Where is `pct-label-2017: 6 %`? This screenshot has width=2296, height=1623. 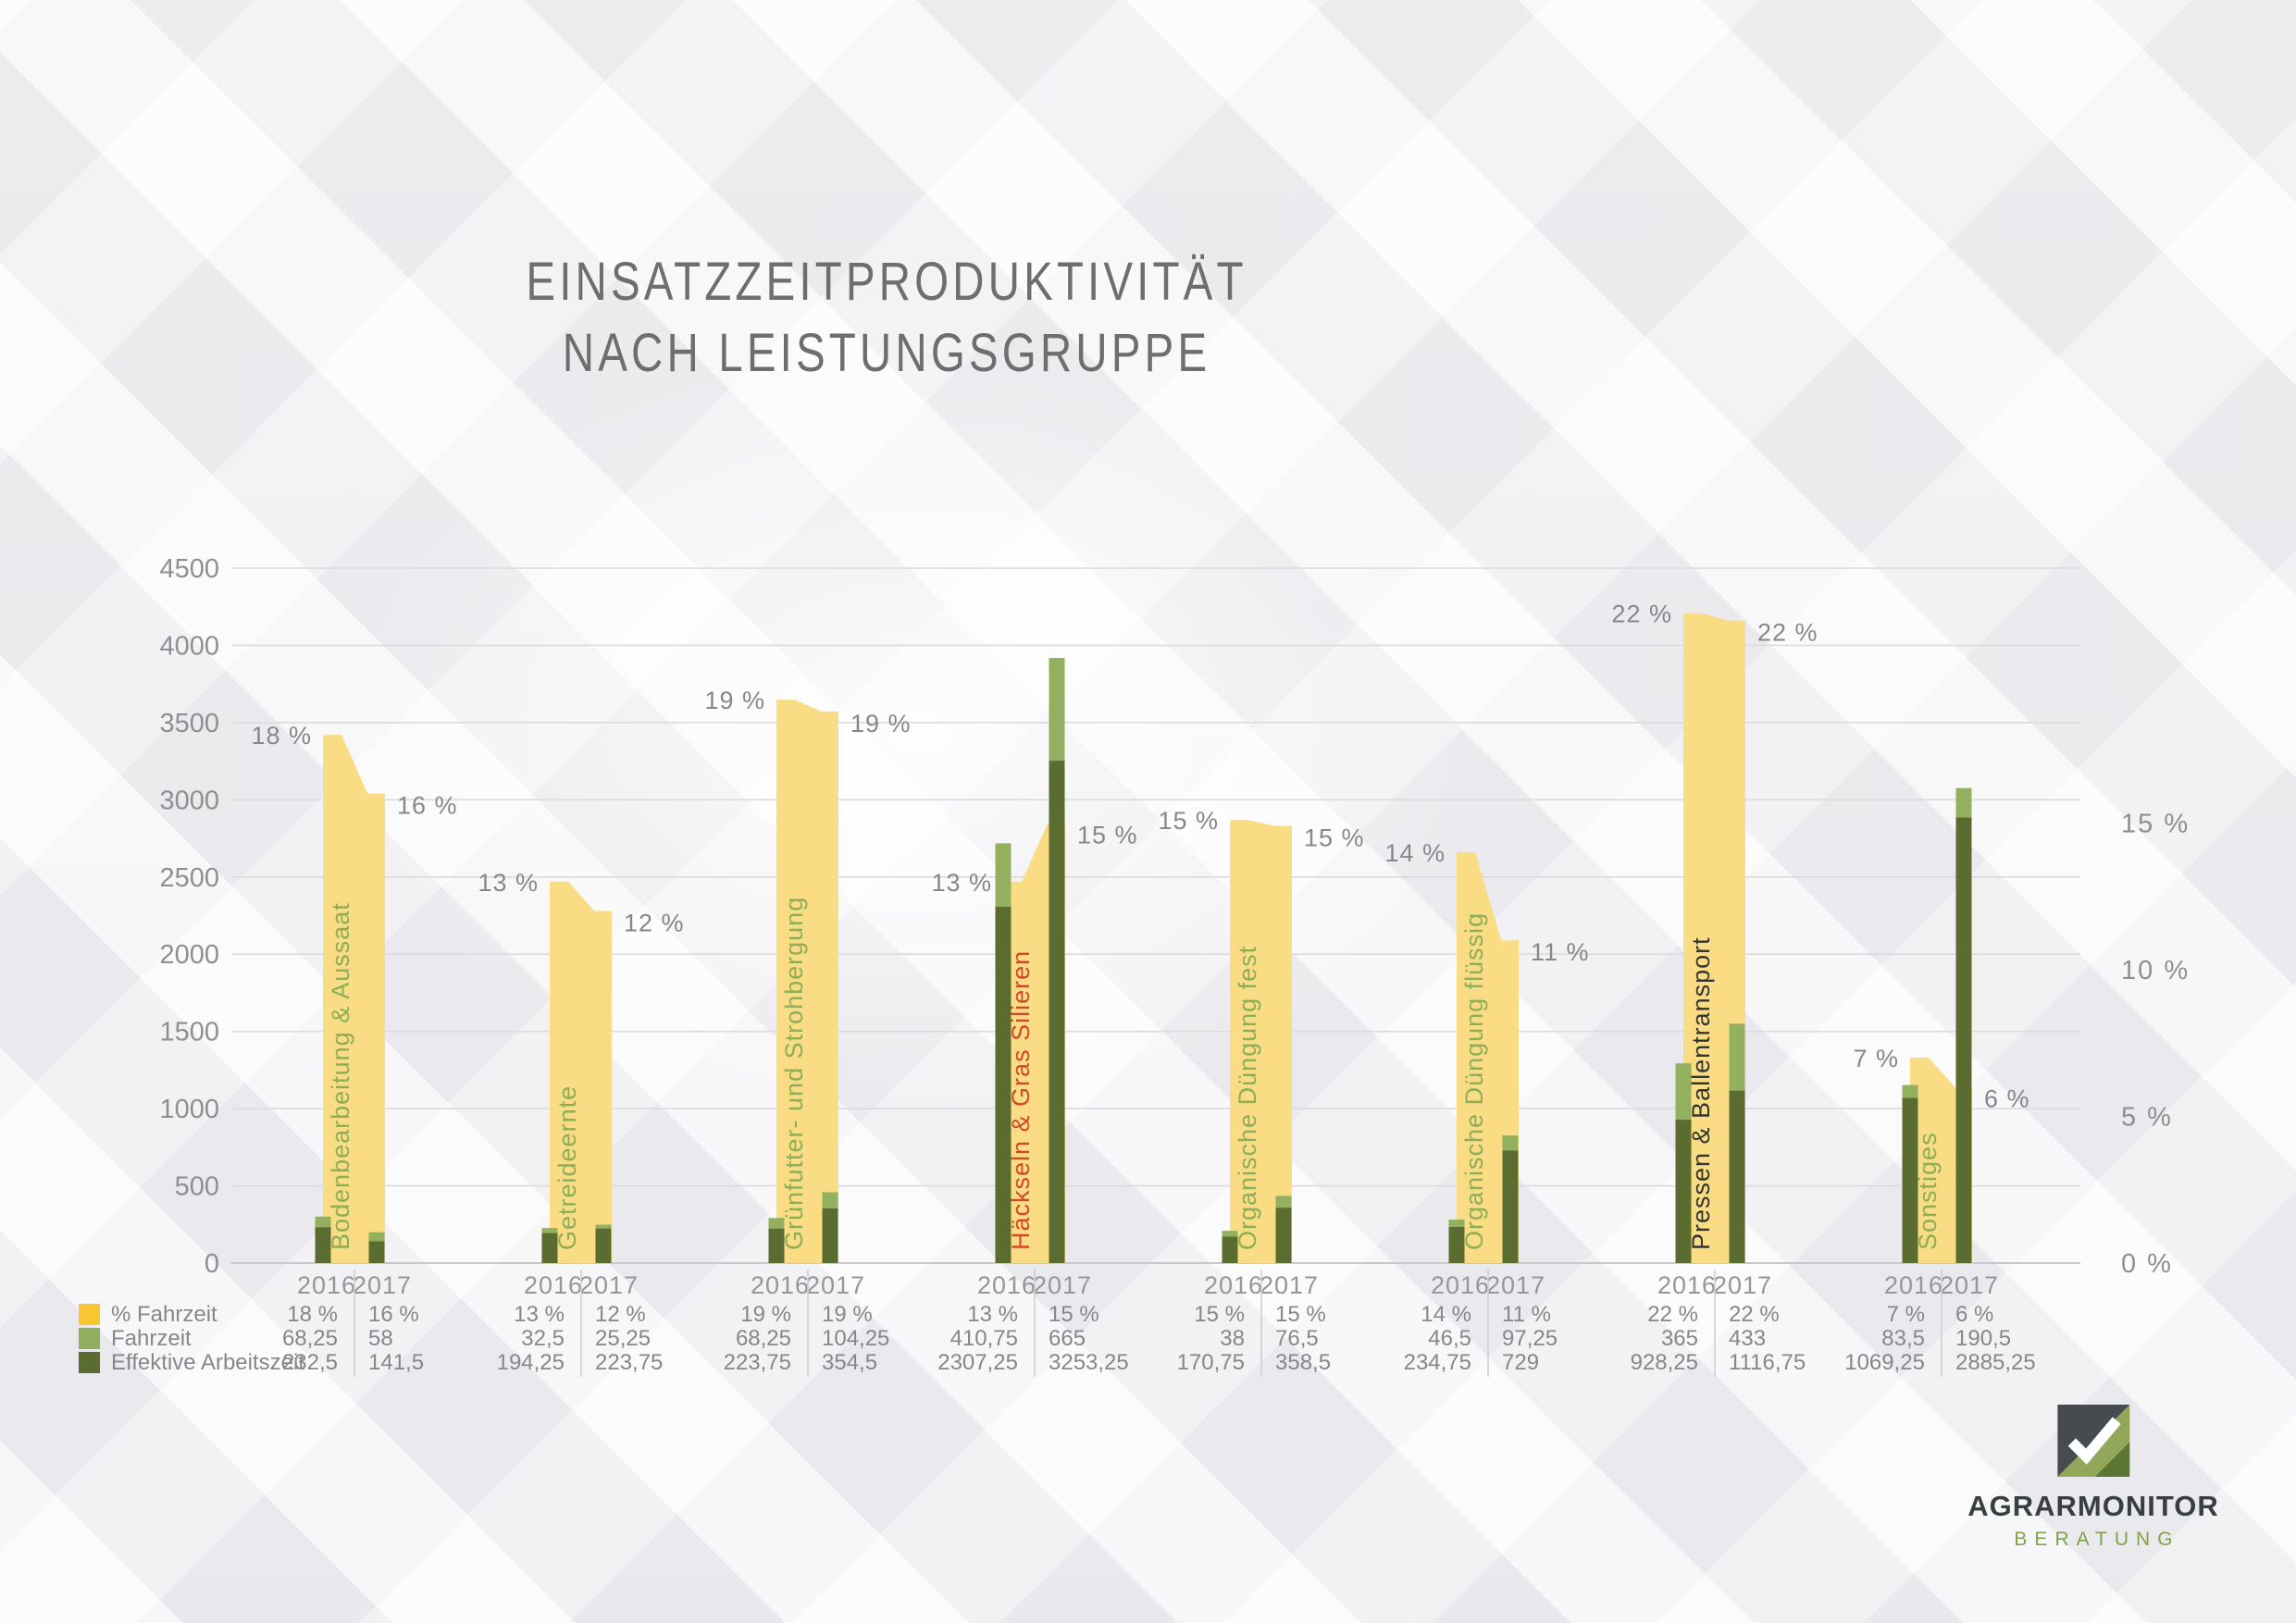
pct-label-2017: 6 % is located at coordinates (2007, 1099).